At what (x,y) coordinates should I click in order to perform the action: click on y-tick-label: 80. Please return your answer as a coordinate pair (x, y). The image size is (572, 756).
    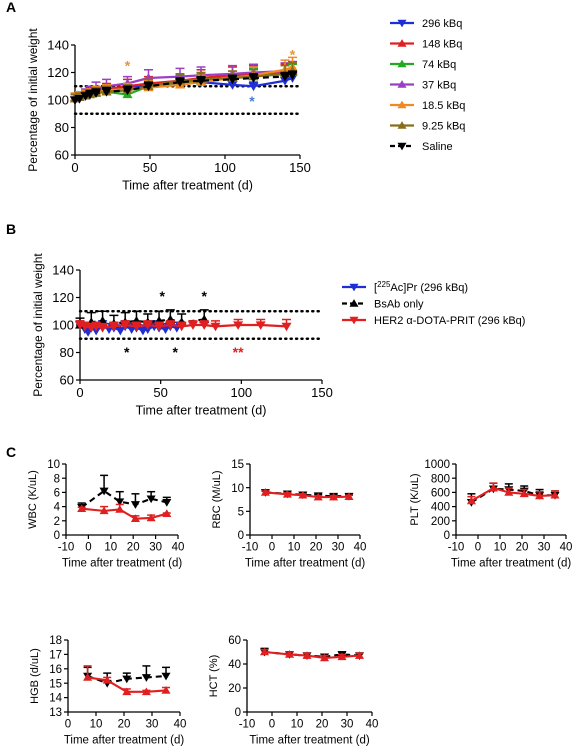
    Looking at the image, I should click on (67, 352).